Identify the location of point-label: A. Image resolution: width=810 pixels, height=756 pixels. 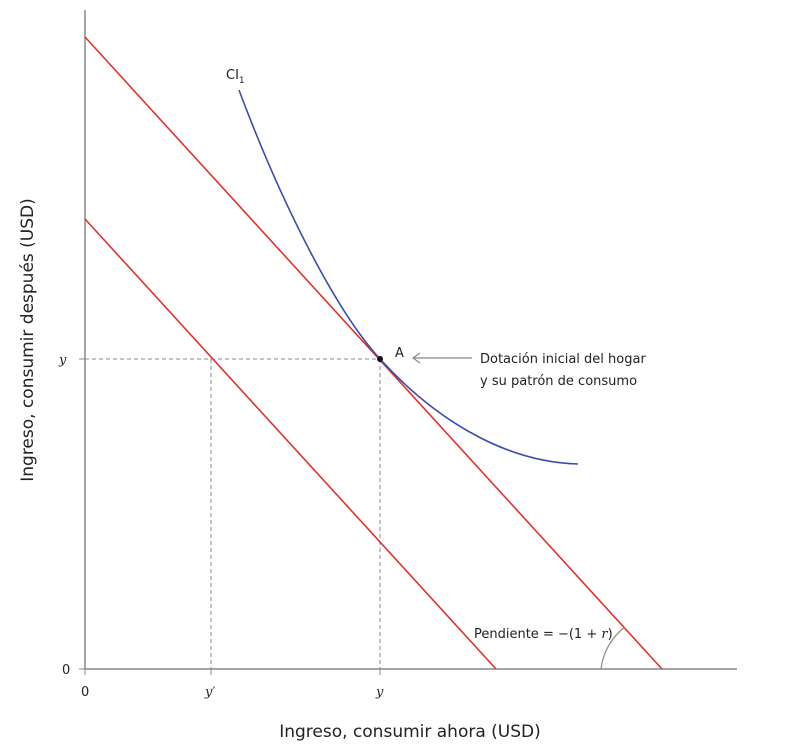
(399, 353).